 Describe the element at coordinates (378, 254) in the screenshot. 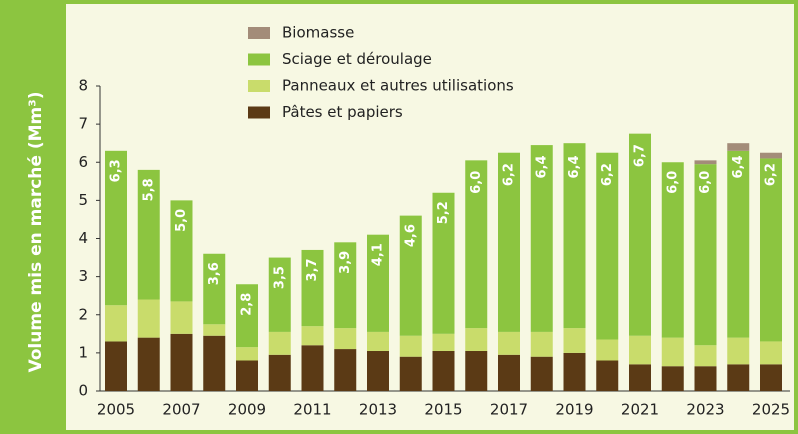

I see `value-label: 4,1` at that location.